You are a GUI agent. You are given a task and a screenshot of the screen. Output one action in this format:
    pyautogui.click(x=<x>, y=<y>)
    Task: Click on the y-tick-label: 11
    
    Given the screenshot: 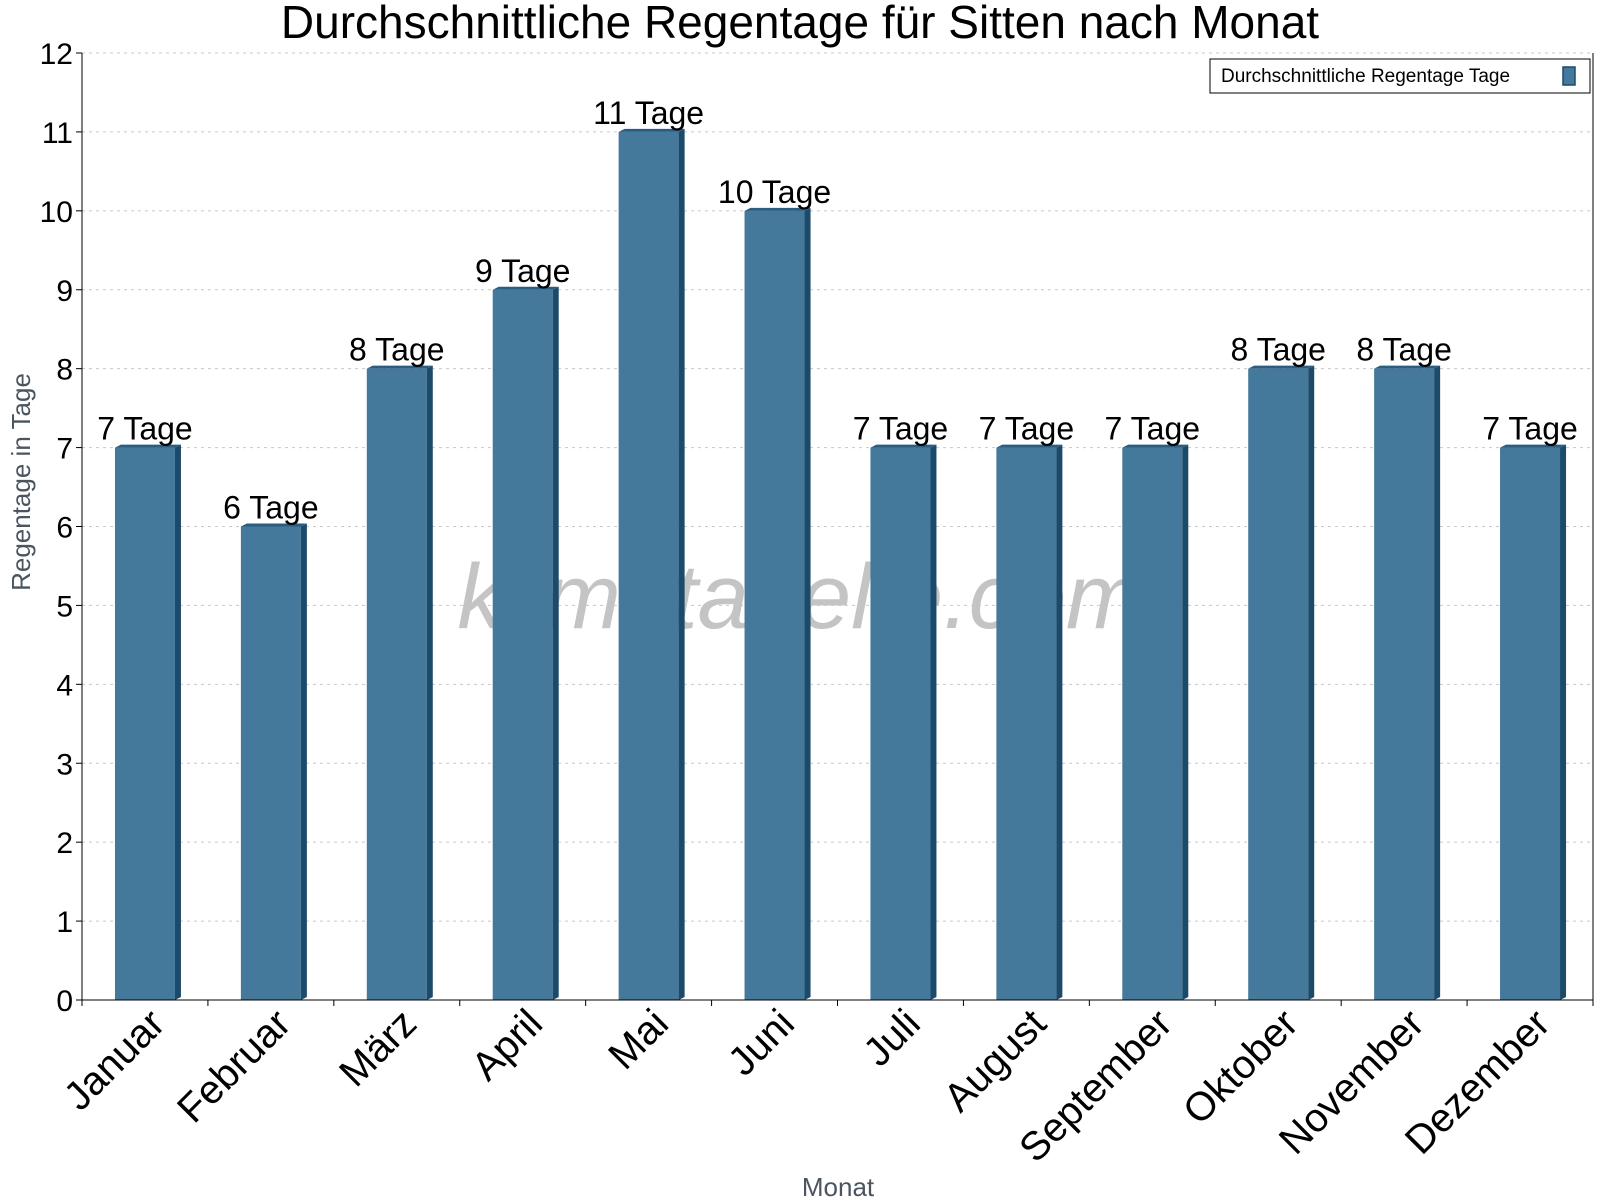 What is the action you would take?
    pyautogui.click(x=57, y=133)
    